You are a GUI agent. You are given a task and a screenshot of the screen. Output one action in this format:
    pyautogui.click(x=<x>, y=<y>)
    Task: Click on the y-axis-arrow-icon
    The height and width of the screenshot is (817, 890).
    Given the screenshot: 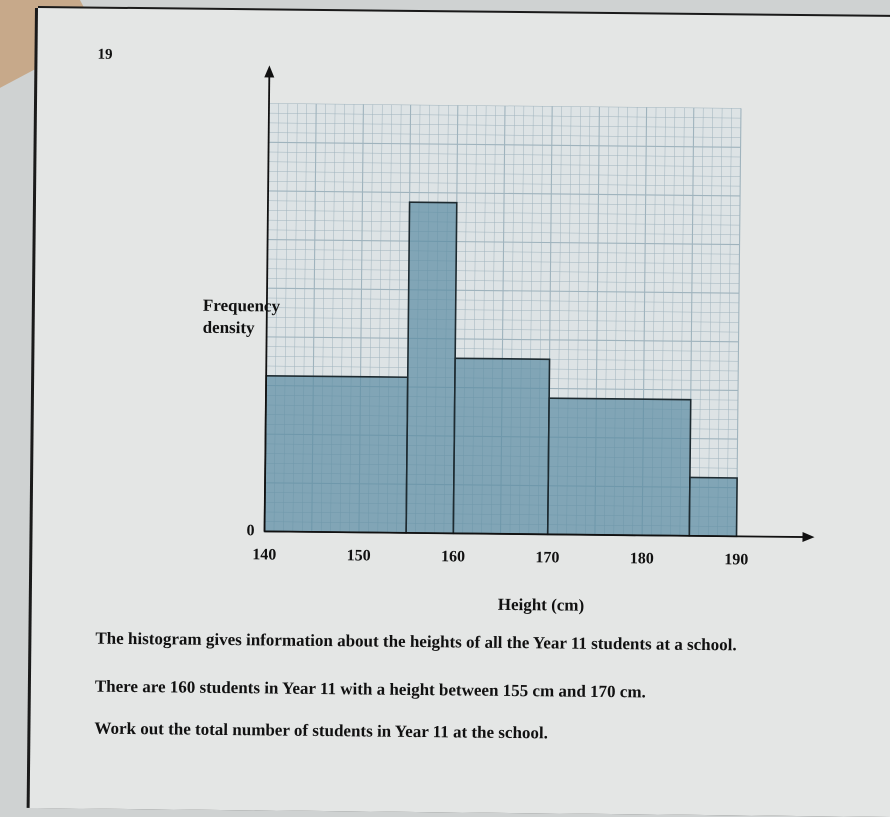 What is the action you would take?
    pyautogui.click(x=269, y=71)
    